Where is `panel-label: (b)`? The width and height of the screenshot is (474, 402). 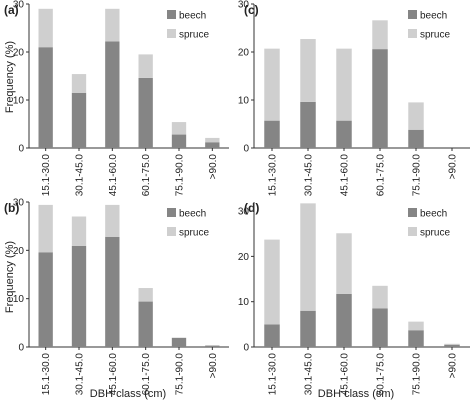
panel-label: (b) is located at coordinates (11, 208).